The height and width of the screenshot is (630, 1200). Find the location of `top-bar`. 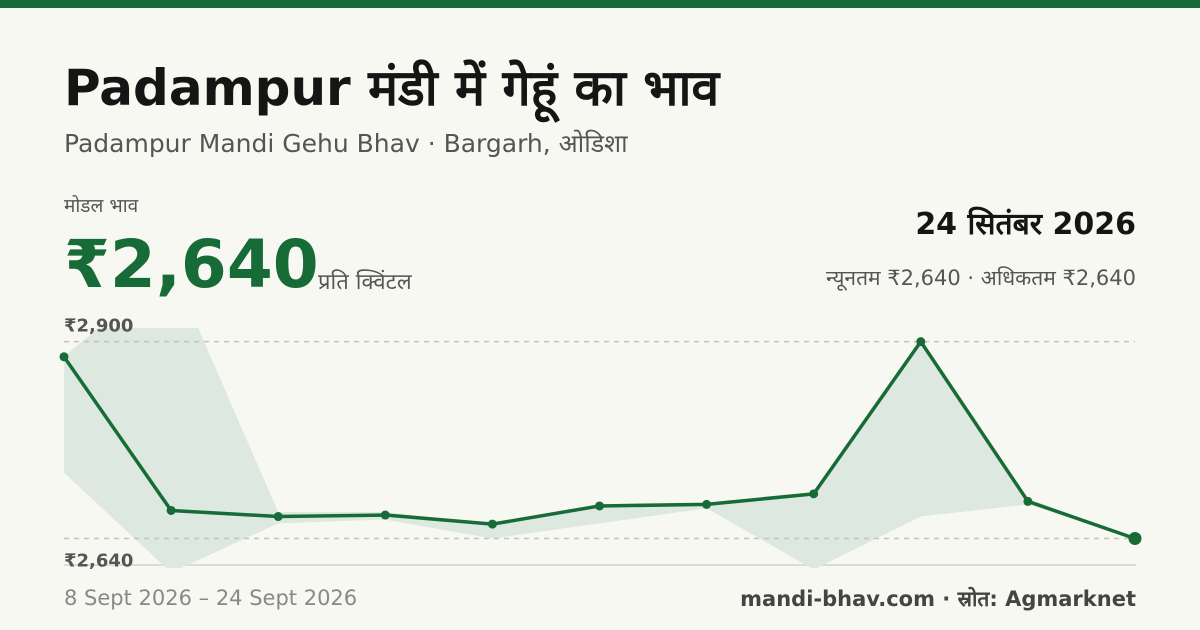

top-bar is located at coordinates (600, 4).